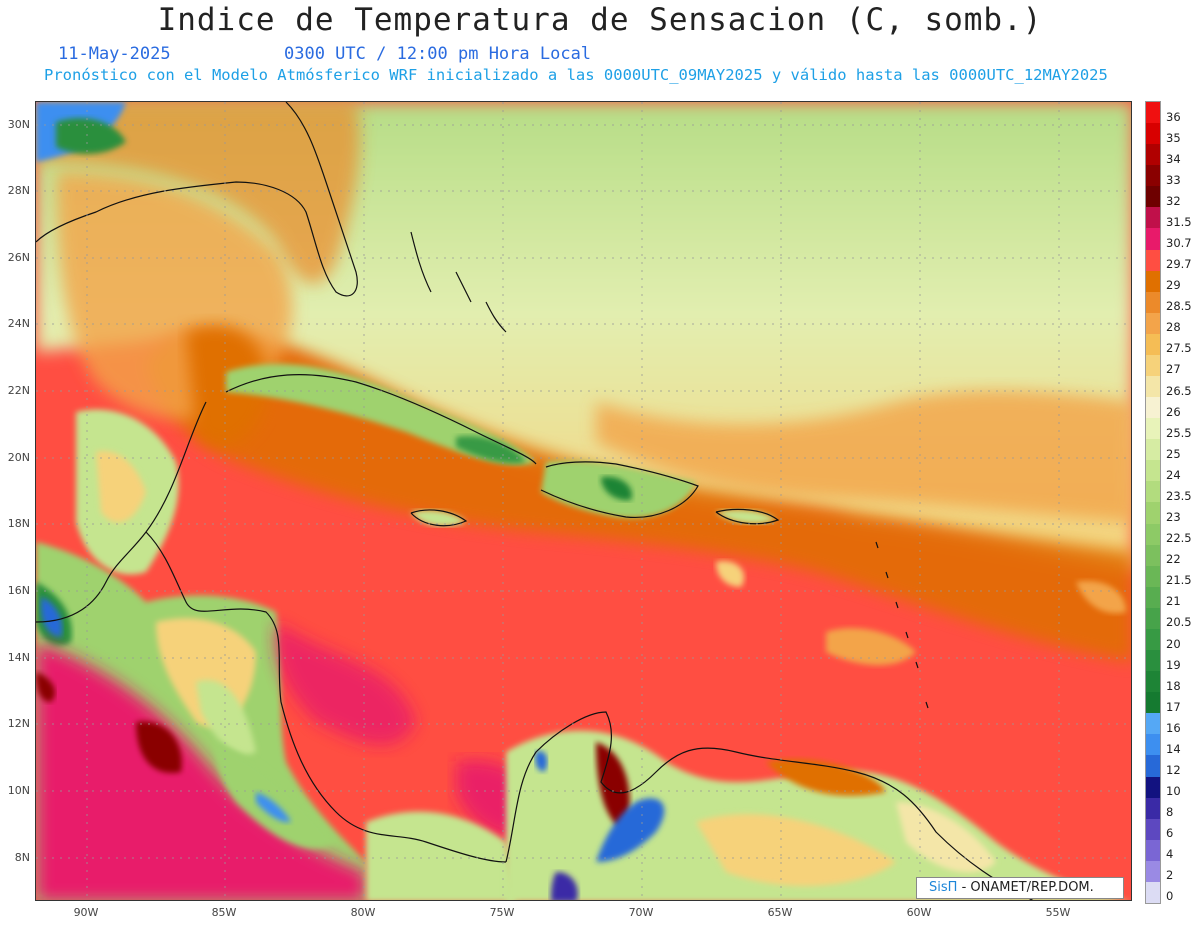  Describe the element at coordinates (1173, 116) in the screenshot. I see `colorbar-label: 36` at that location.